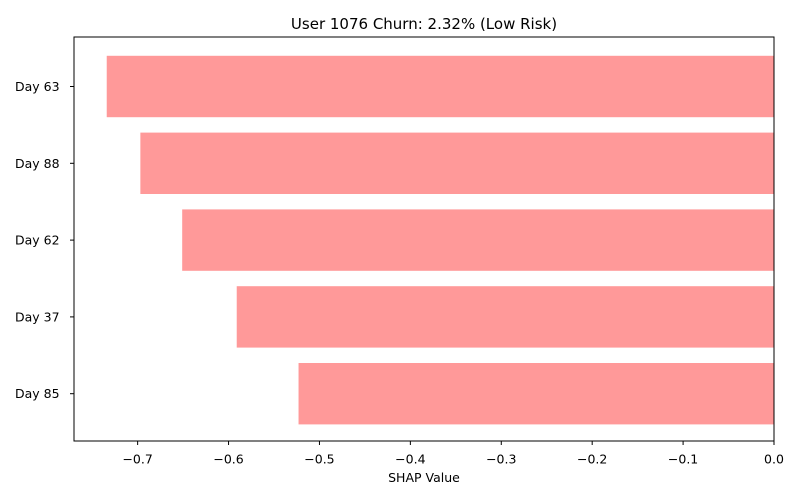 Image resolution: width=800 pixels, height=500 pixels. I want to click on y-tick-label: Day 88, so click(37, 163).